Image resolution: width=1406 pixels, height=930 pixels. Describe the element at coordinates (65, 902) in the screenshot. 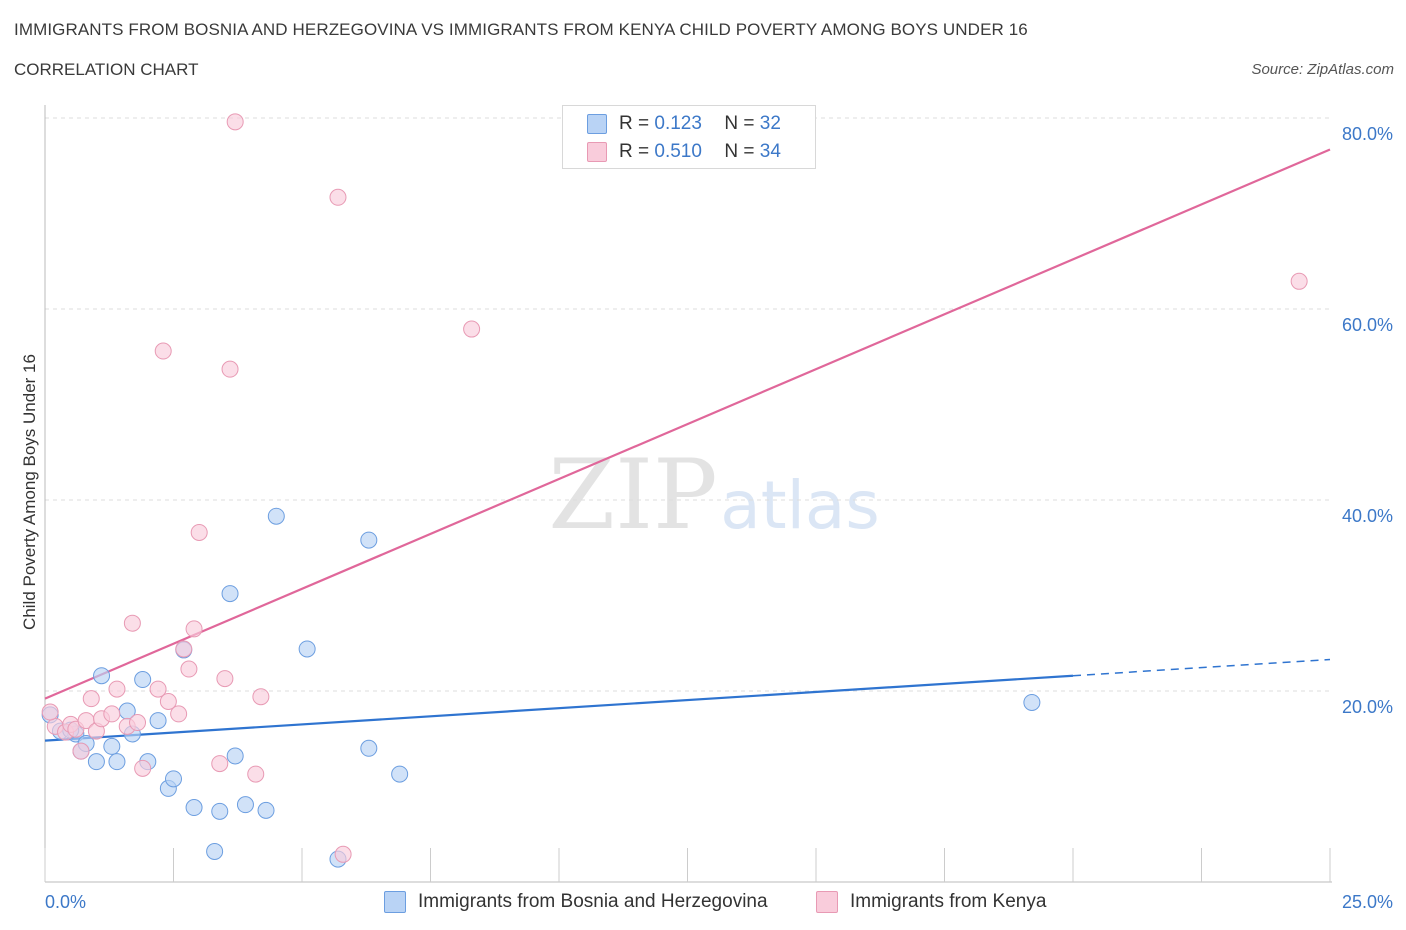

I see `x-tick-label: 0.0%` at that location.